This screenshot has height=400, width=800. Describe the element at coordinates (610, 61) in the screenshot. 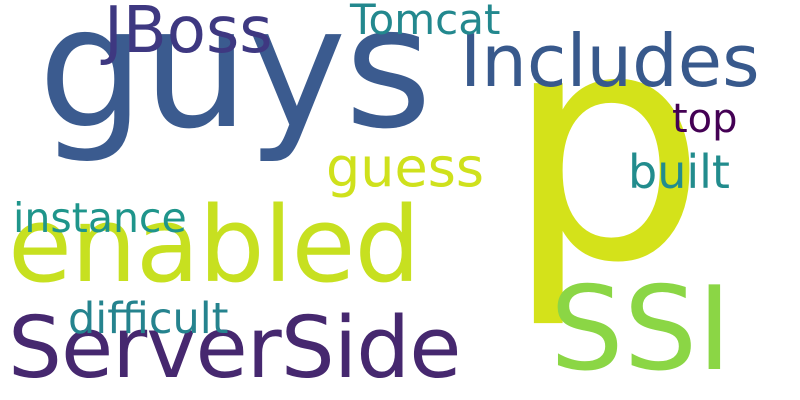

I see `word-includes: Includes` at that location.